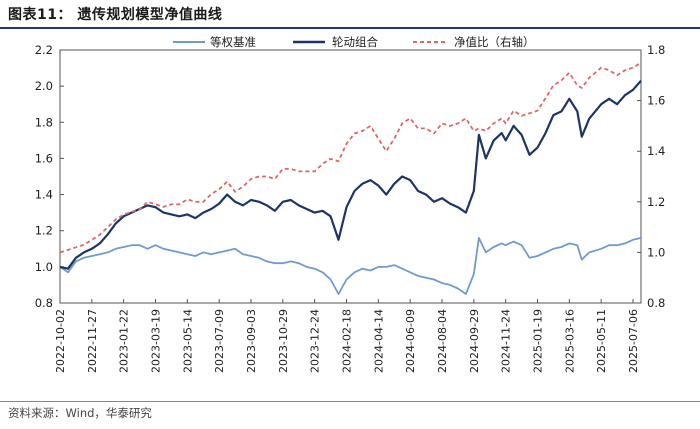  Describe the element at coordinates (347, 341) in the screenshot. I see `x-tick-label: 2024-02-18` at that location.